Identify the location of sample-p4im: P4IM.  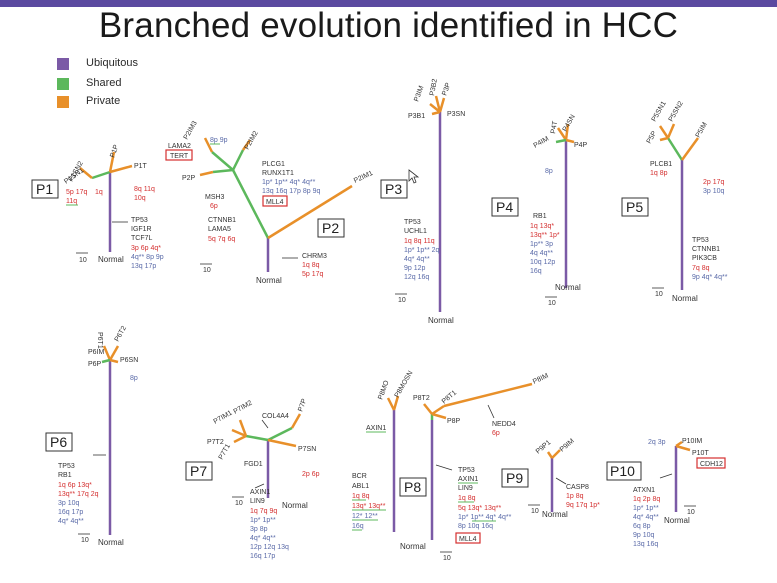
(542, 142).